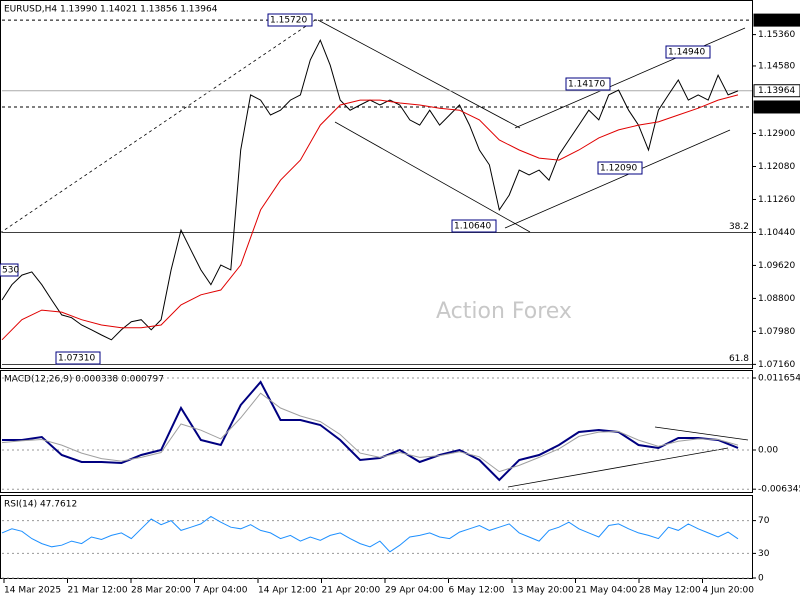  Describe the element at coordinates (477, 591) in the screenshot. I see `x-tick-label: 6 May 12:00` at that location.